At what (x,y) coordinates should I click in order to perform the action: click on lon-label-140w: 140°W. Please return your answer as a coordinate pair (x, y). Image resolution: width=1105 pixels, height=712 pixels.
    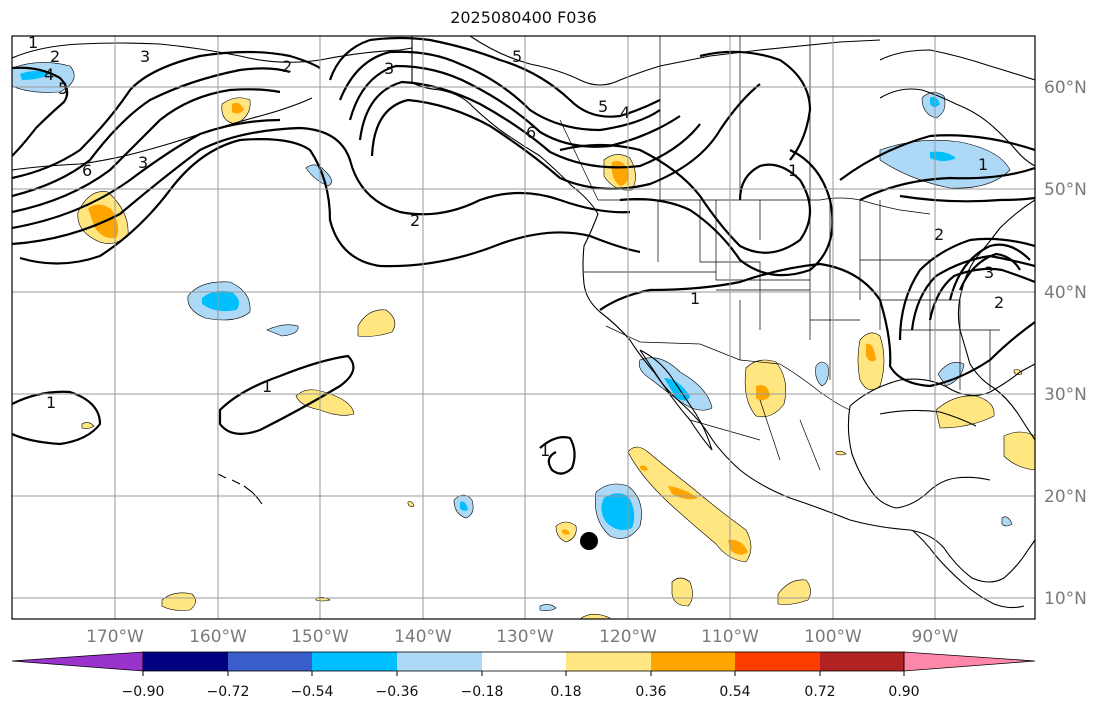
    Looking at the image, I should click on (423, 637).